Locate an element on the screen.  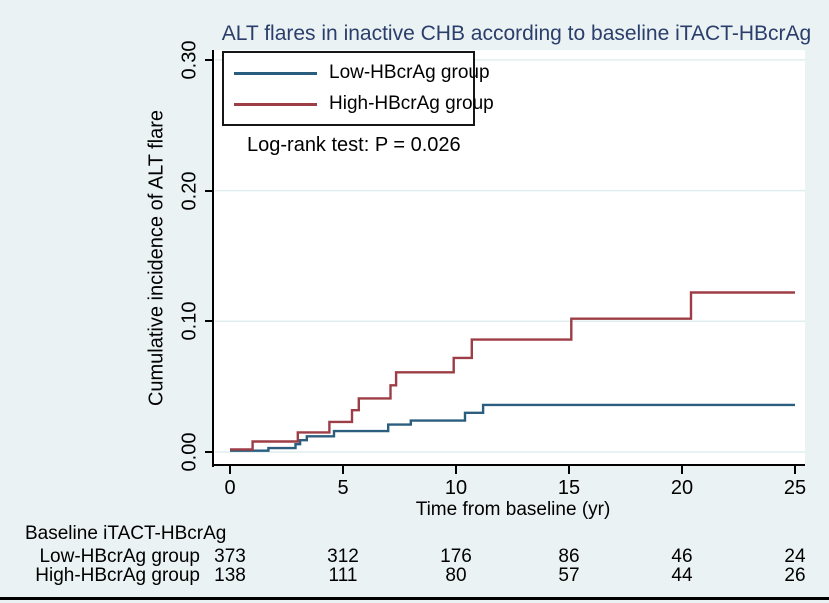
y-tick-label: 0.20 is located at coordinates (189, 191).